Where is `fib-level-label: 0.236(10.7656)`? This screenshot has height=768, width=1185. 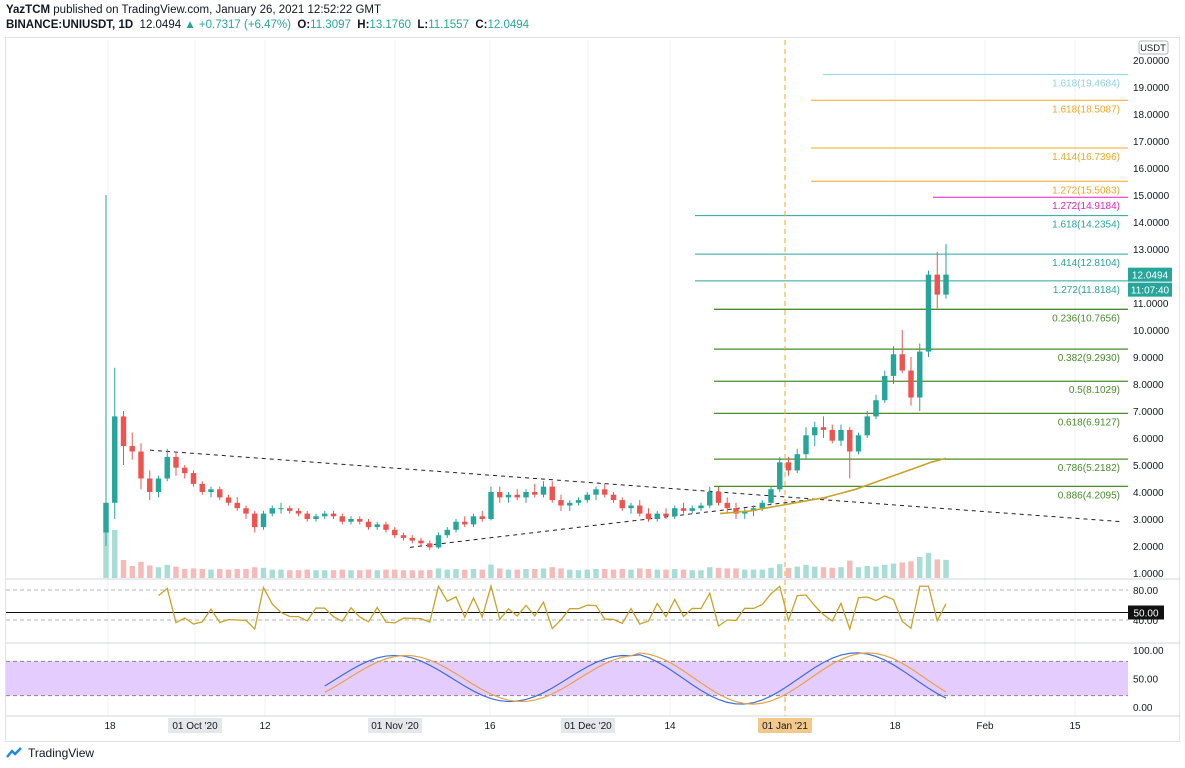
fib-level-label: 0.236(10.7656) is located at coordinates (1086, 318).